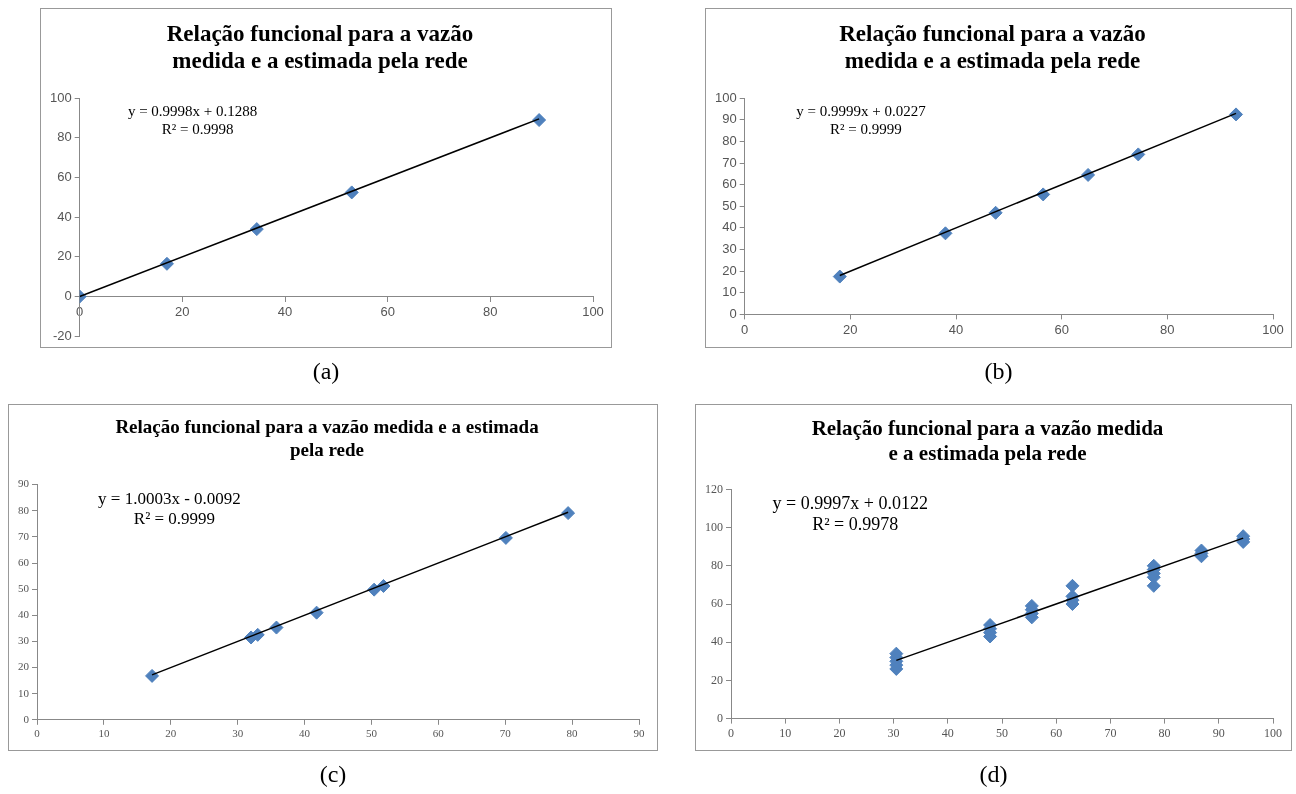  What do you see at coordinates (993, 774) in the screenshot?
I see `text: (d)` at bounding box center [993, 774].